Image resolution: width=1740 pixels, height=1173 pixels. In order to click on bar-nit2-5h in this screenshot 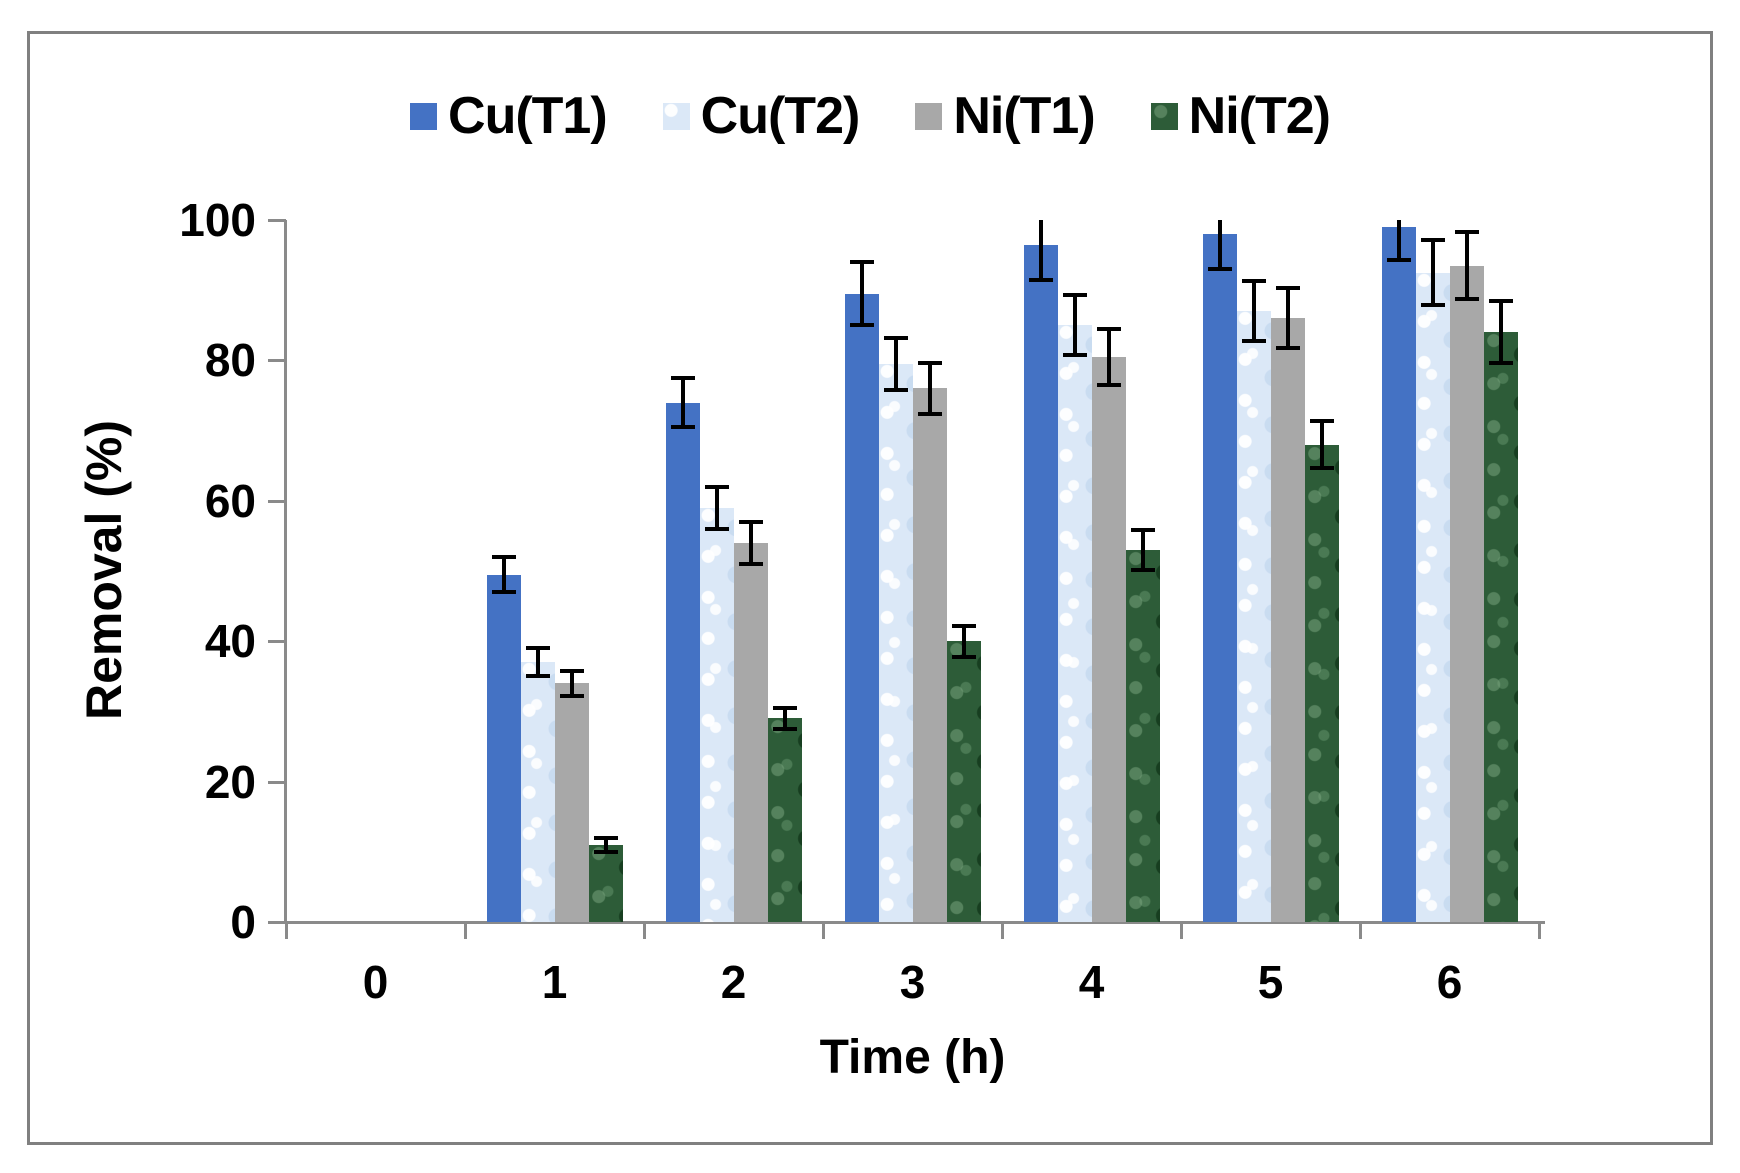, I will do `click(1321, 683)`.